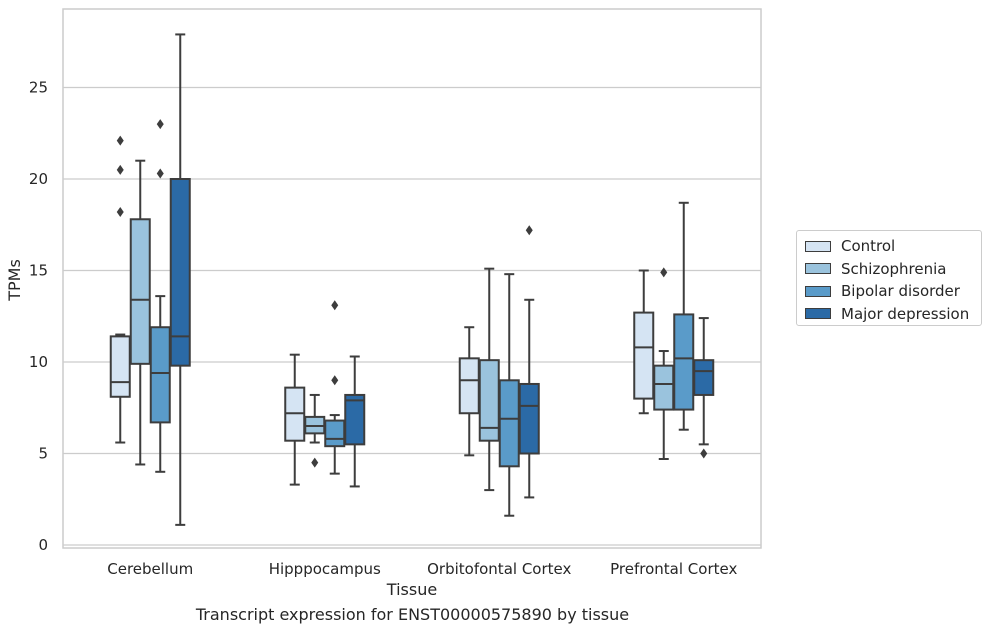 This screenshot has width=993, height=634. I want to click on legend-label: Major depression, so click(905, 313).